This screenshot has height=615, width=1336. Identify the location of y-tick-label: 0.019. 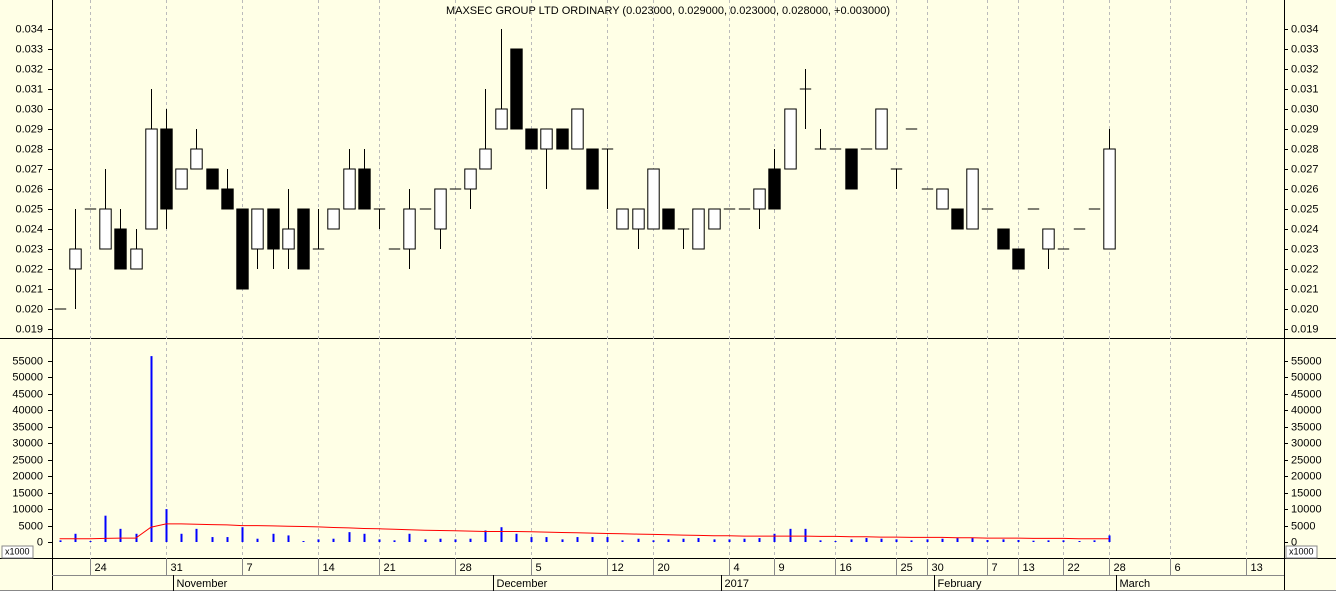
(29, 329).